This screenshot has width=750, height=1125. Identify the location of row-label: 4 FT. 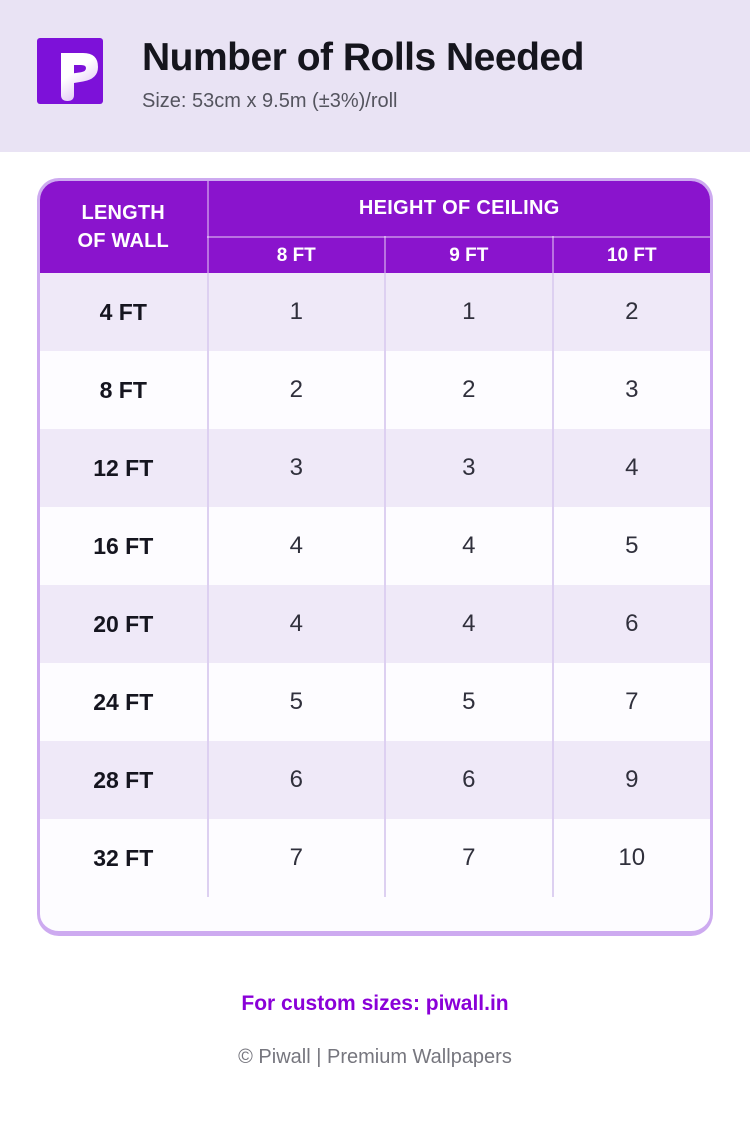
(123, 311).